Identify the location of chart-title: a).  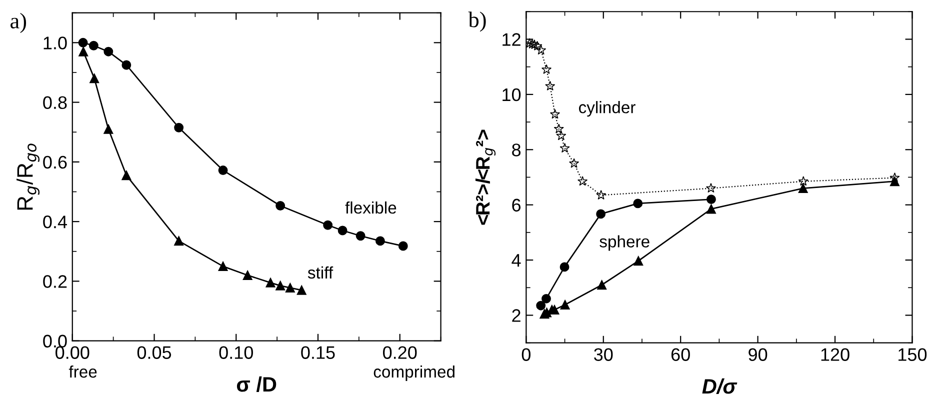
(18, 22).